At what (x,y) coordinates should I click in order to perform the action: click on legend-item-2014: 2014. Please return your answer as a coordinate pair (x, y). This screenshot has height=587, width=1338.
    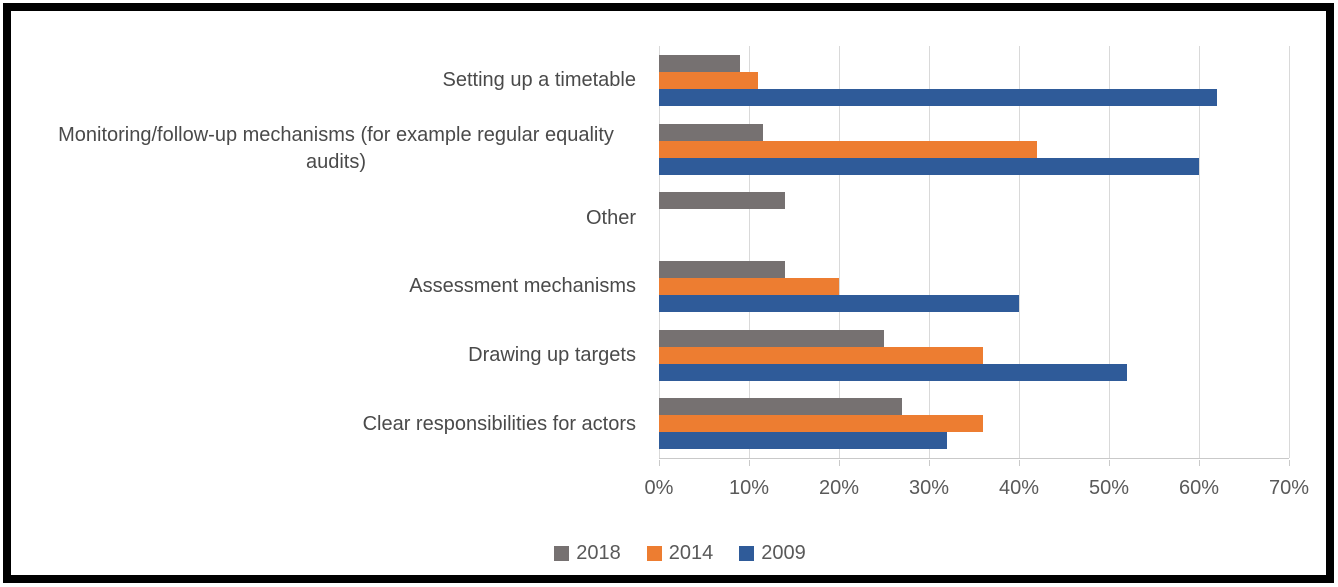
    Looking at the image, I should click on (680, 553).